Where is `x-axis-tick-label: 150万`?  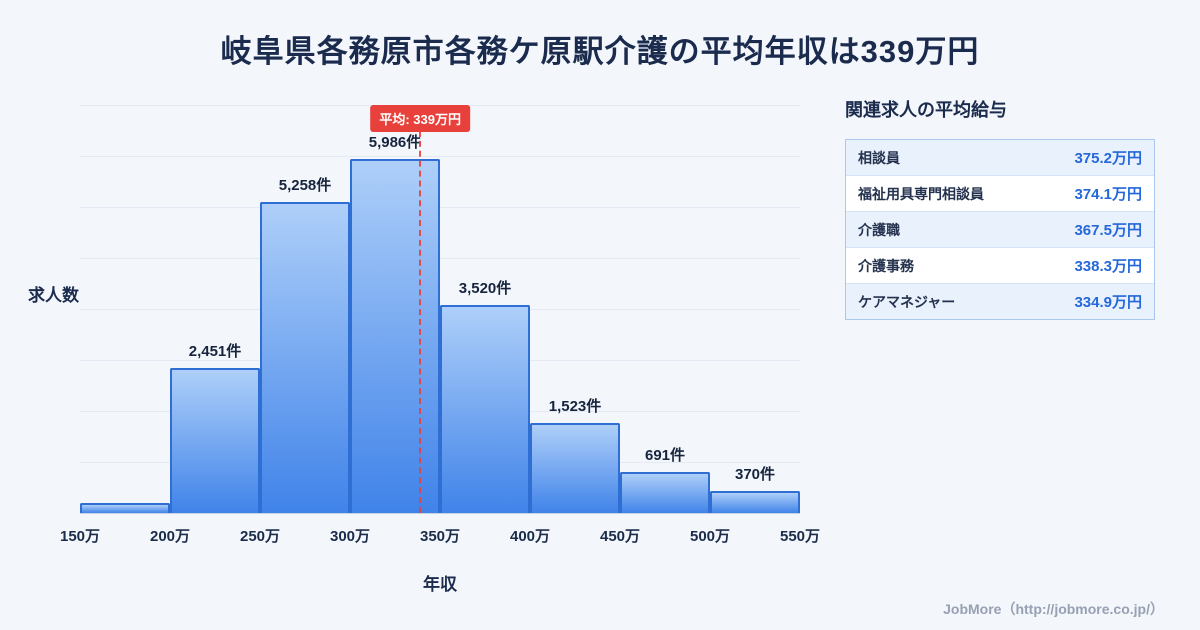 x-axis-tick-label: 150万 is located at coordinates (80, 536).